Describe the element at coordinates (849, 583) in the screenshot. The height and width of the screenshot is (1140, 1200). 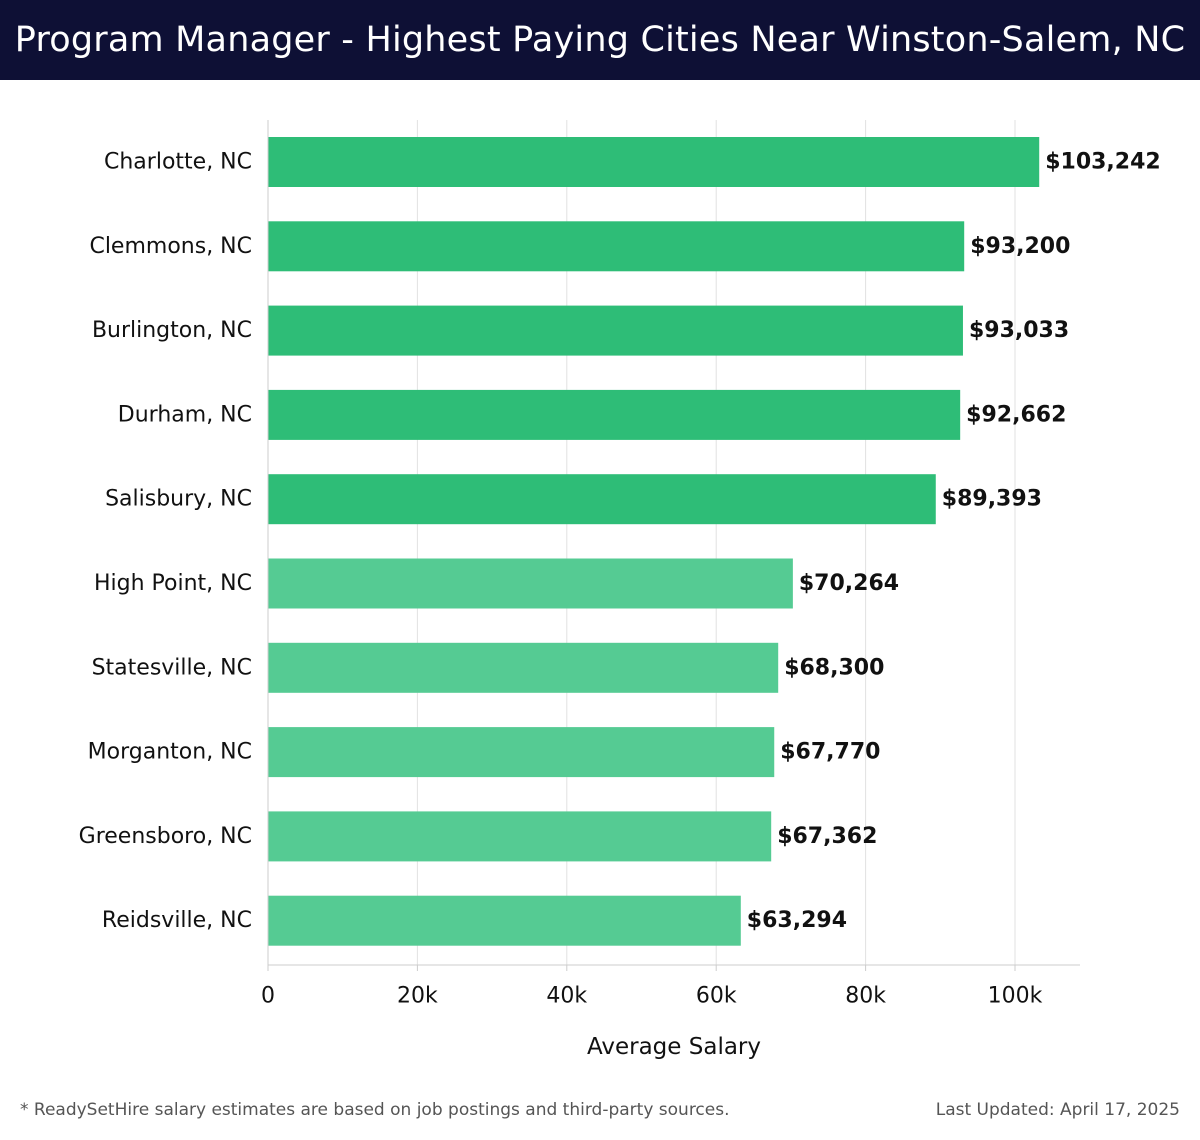
I see `value-label: $70,264` at that location.